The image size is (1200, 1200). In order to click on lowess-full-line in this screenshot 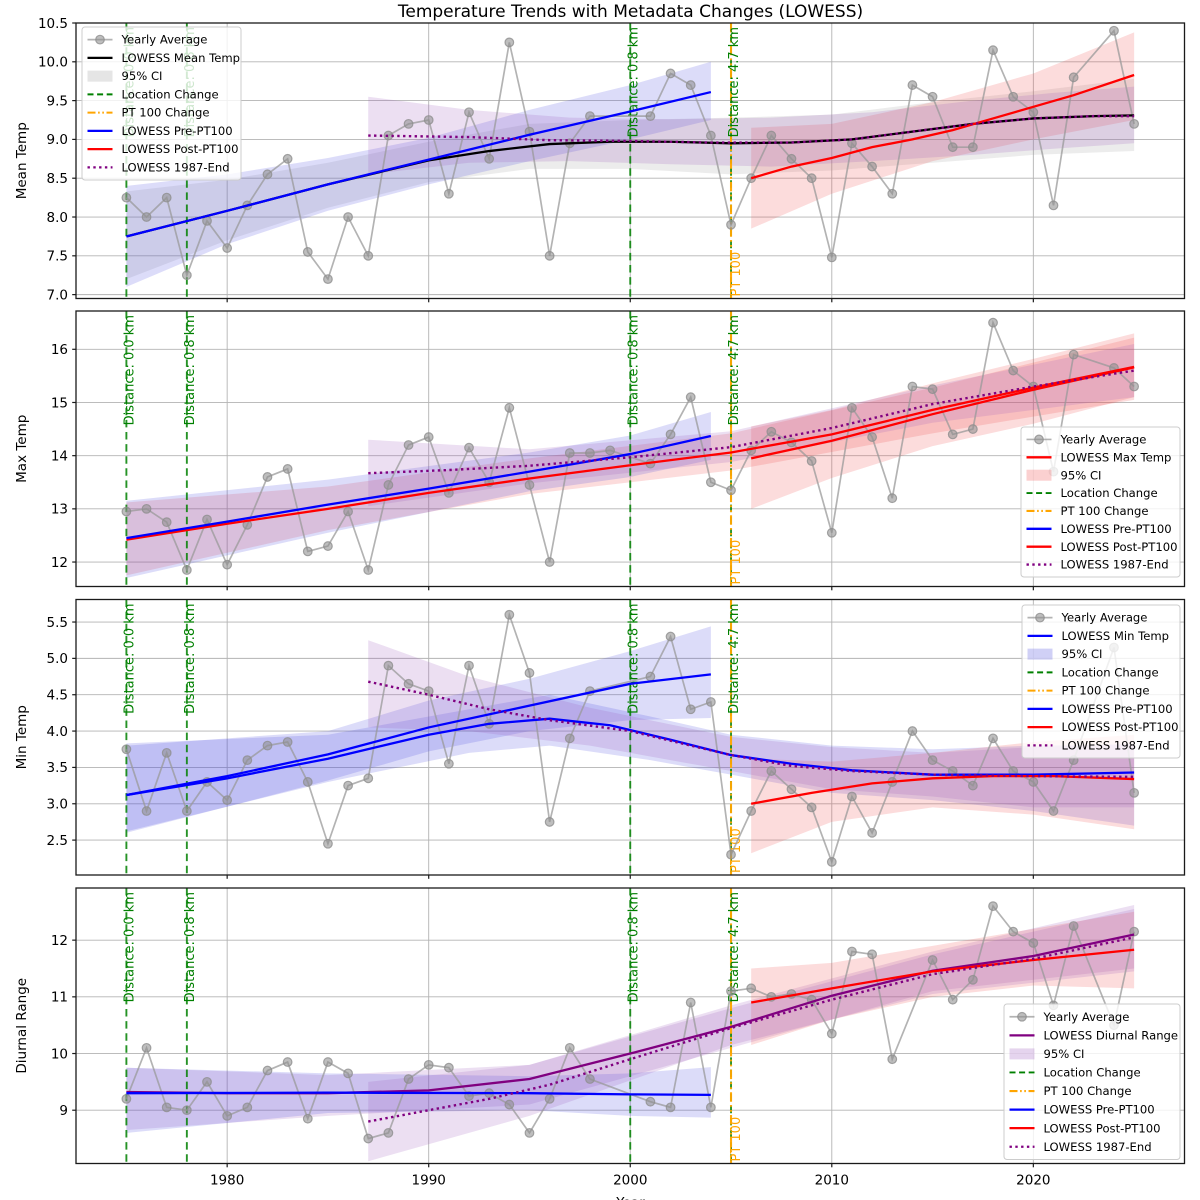, I will do `click(630, 757)`.